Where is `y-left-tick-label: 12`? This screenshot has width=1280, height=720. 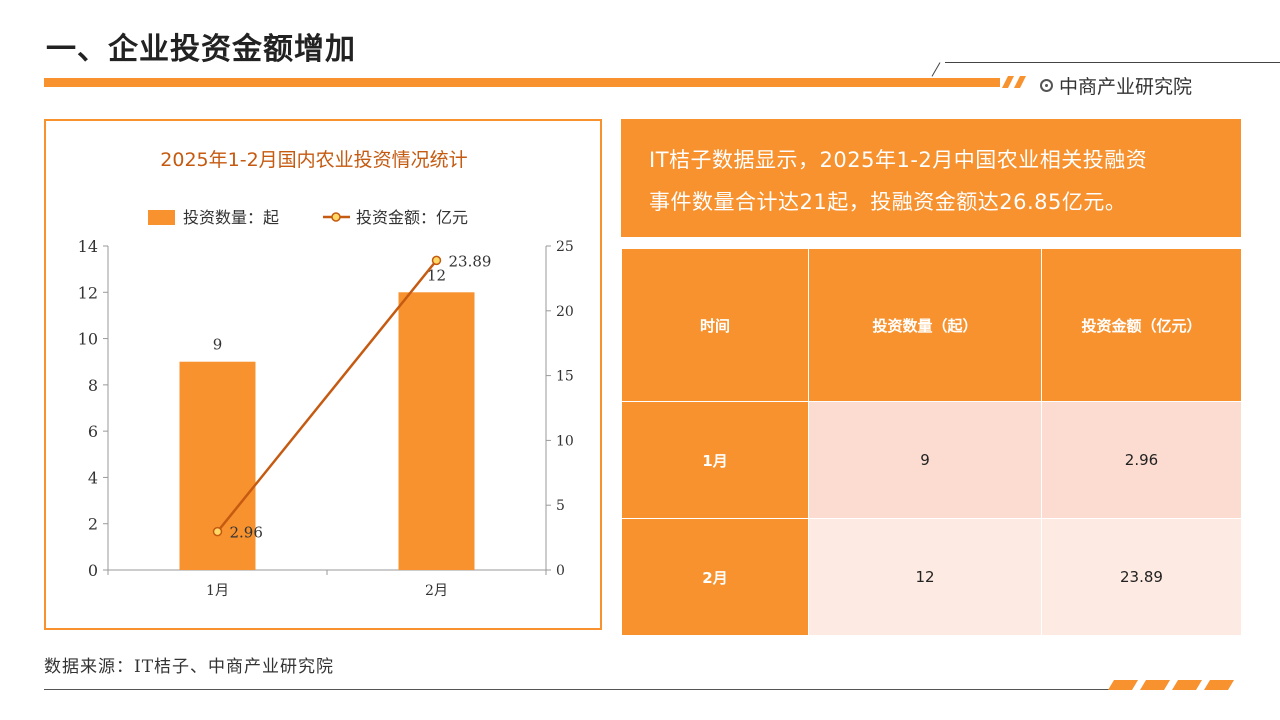 y-left-tick-label: 12 is located at coordinates (88, 292).